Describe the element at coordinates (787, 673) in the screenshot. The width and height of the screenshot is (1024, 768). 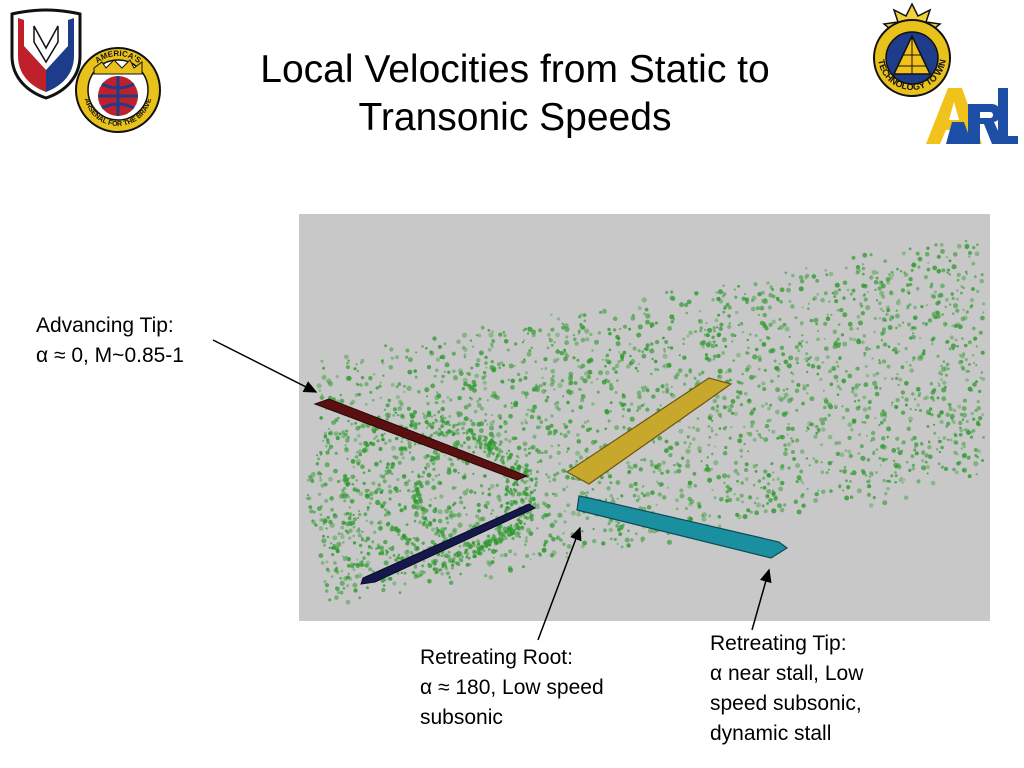
I see `retreating-tip-callout-line-2: α near stall, Low` at that location.